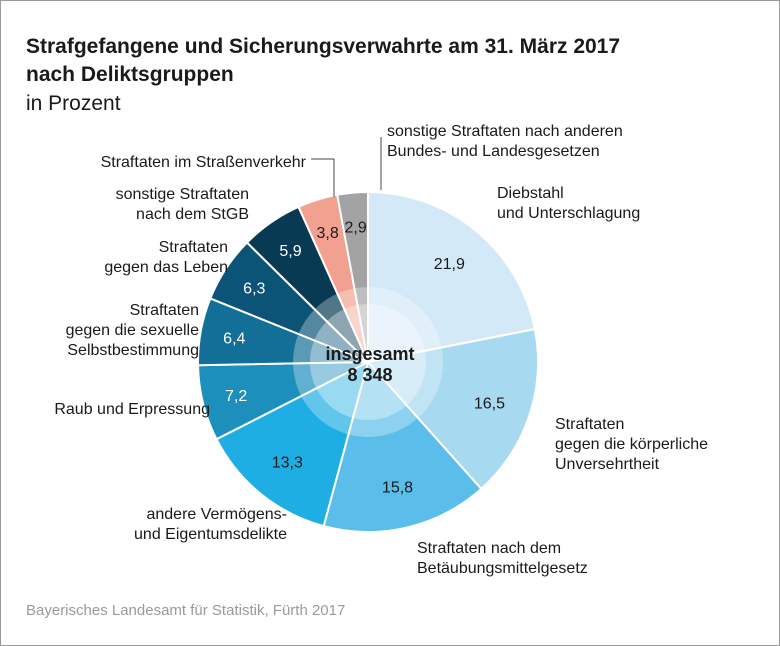 The width and height of the screenshot is (780, 646). I want to click on center-label: insgesamt, so click(369, 354).